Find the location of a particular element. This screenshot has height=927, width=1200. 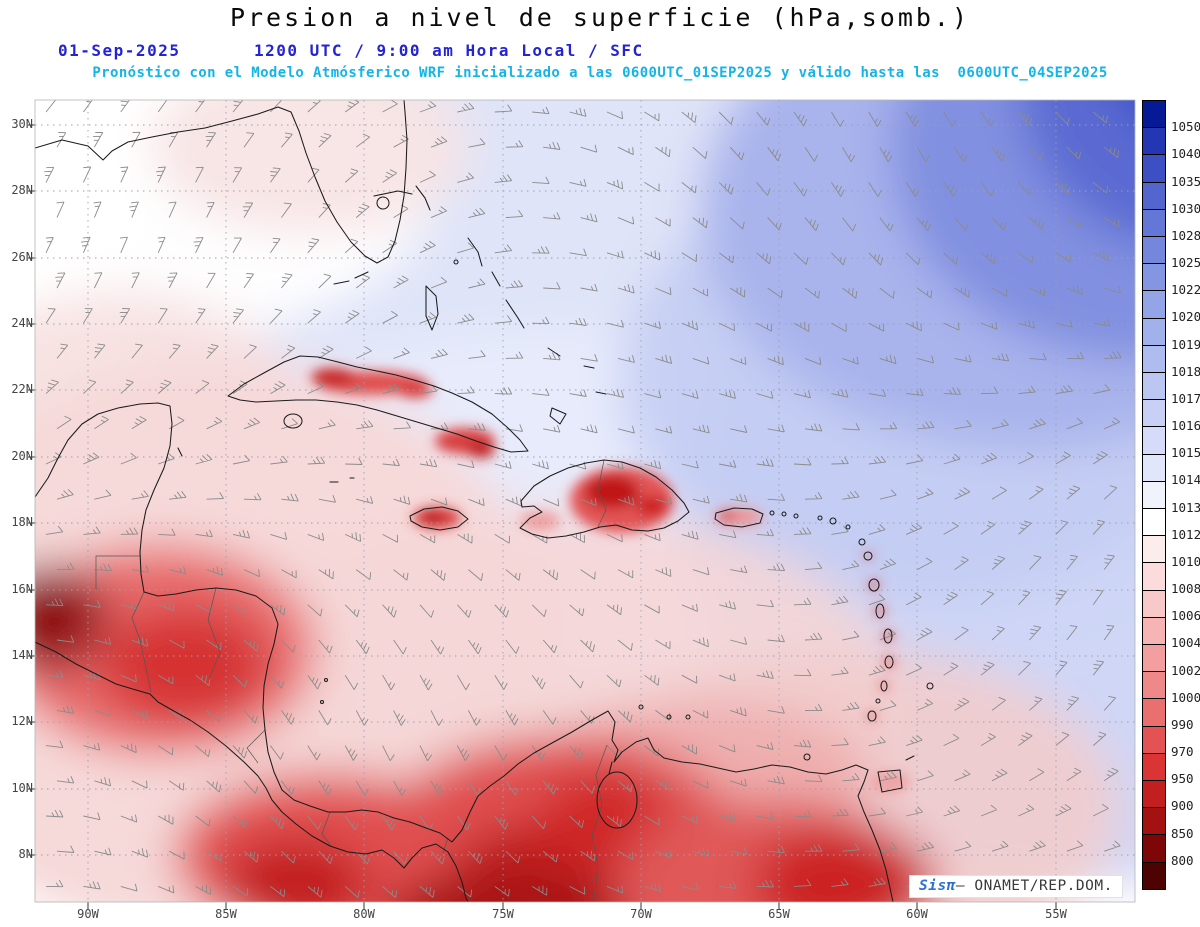

colorbar-label: 1025 is located at coordinates (1185, 263).